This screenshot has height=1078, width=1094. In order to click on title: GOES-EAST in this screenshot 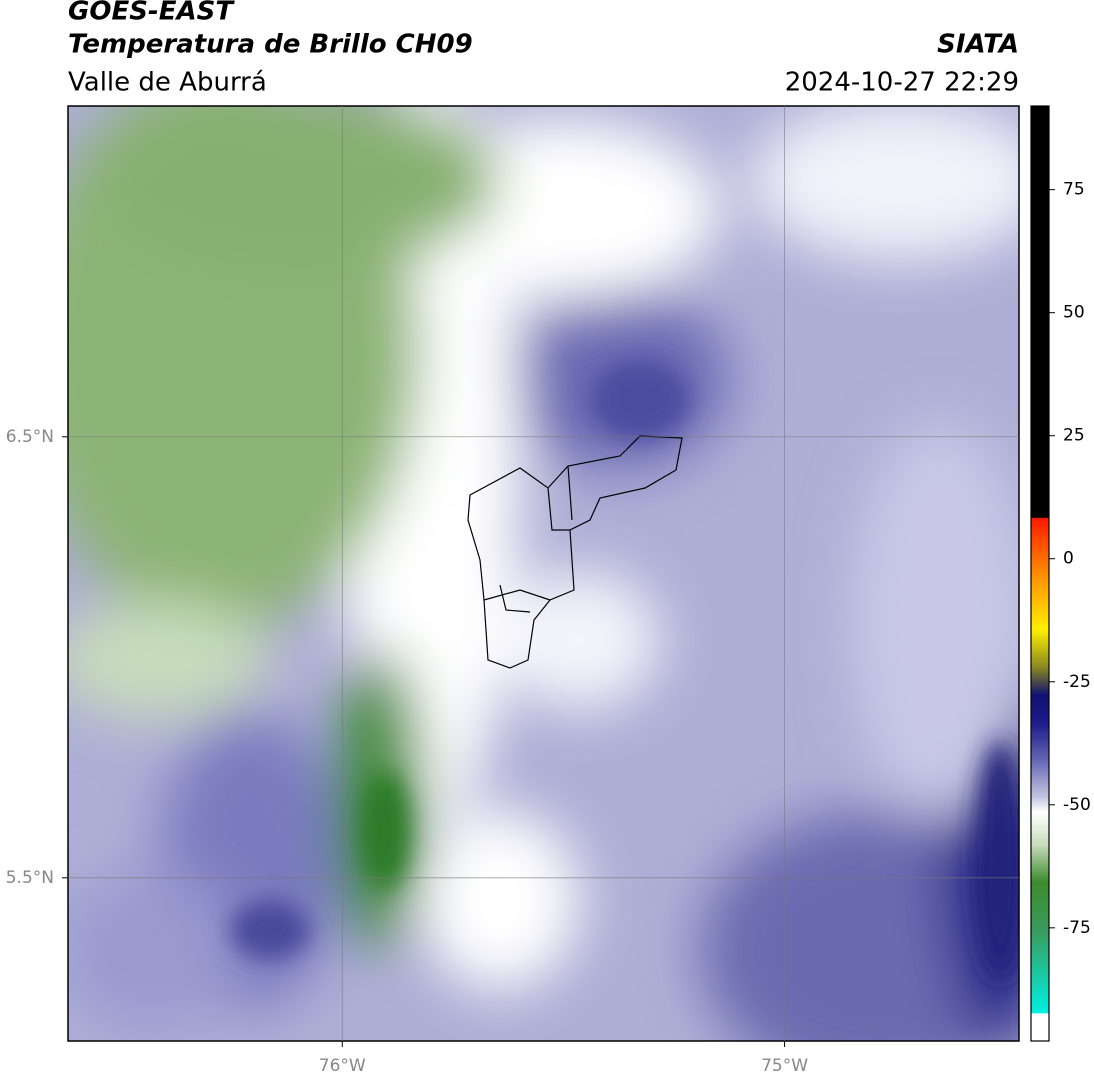, I will do `click(151, 13)`.